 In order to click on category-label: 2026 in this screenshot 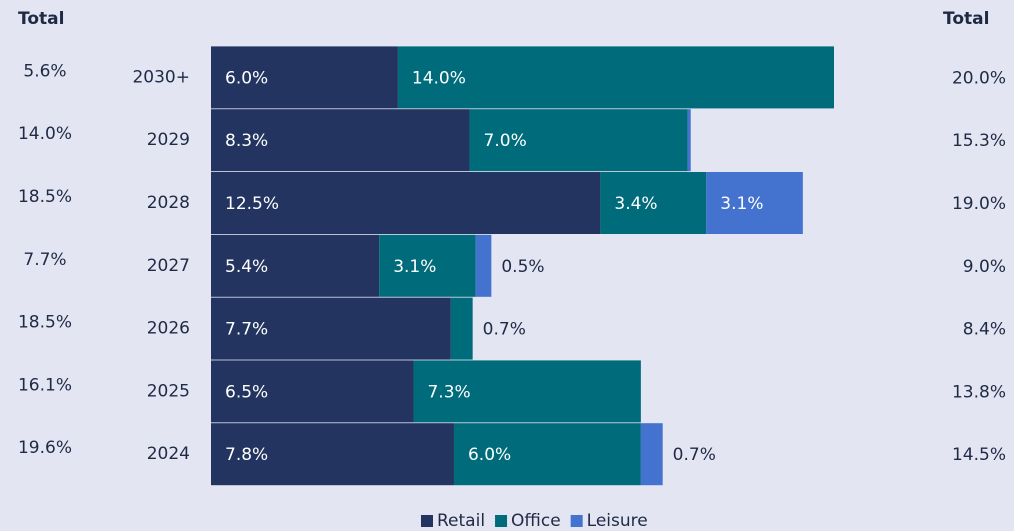, I will do `click(168, 329)`.